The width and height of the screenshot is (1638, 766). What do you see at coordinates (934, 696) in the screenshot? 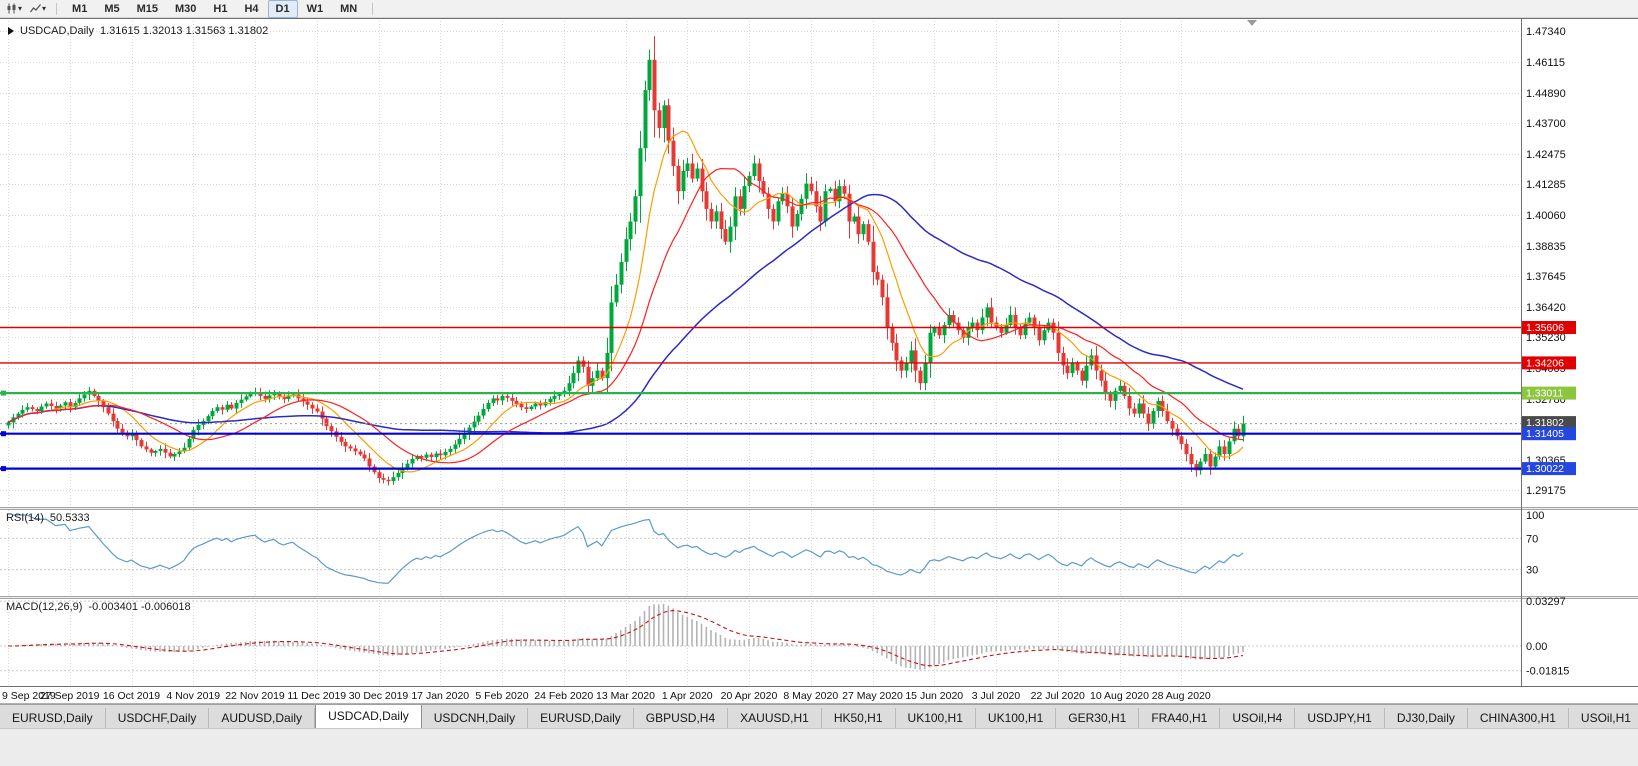
I see `date-label: 15 Jun 2020` at bounding box center [934, 696].